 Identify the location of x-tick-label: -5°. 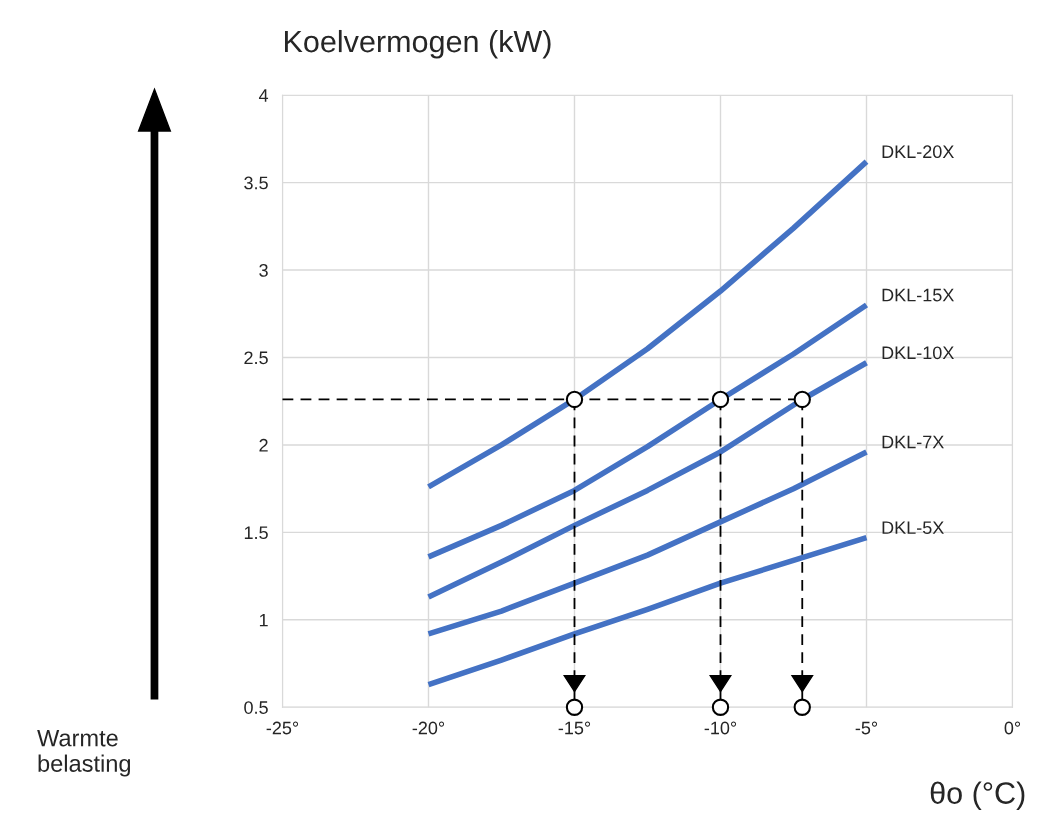
(866, 728).